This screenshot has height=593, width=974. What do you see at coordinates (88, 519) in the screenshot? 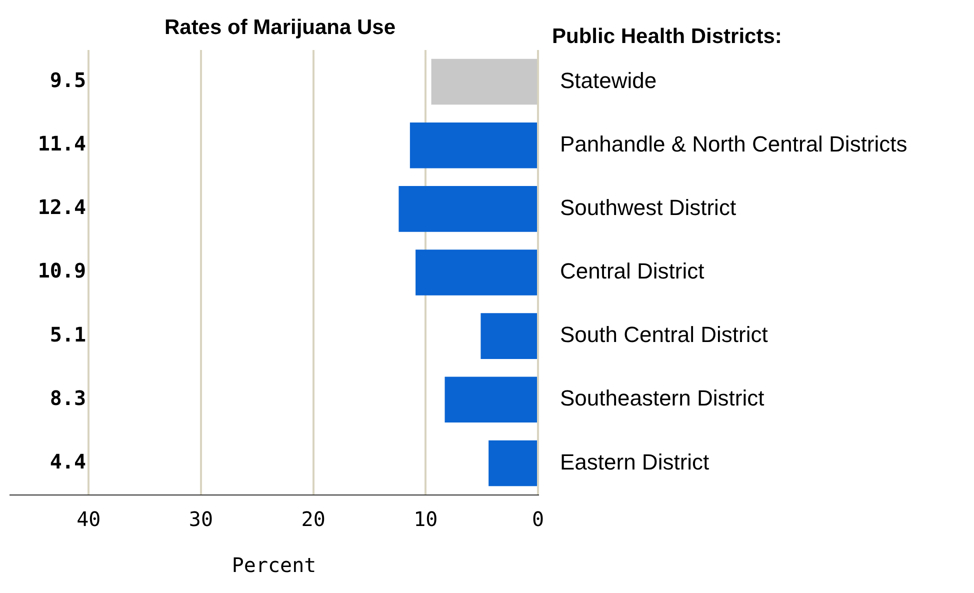
I see `x-tick-label: 40` at bounding box center [88, 519].